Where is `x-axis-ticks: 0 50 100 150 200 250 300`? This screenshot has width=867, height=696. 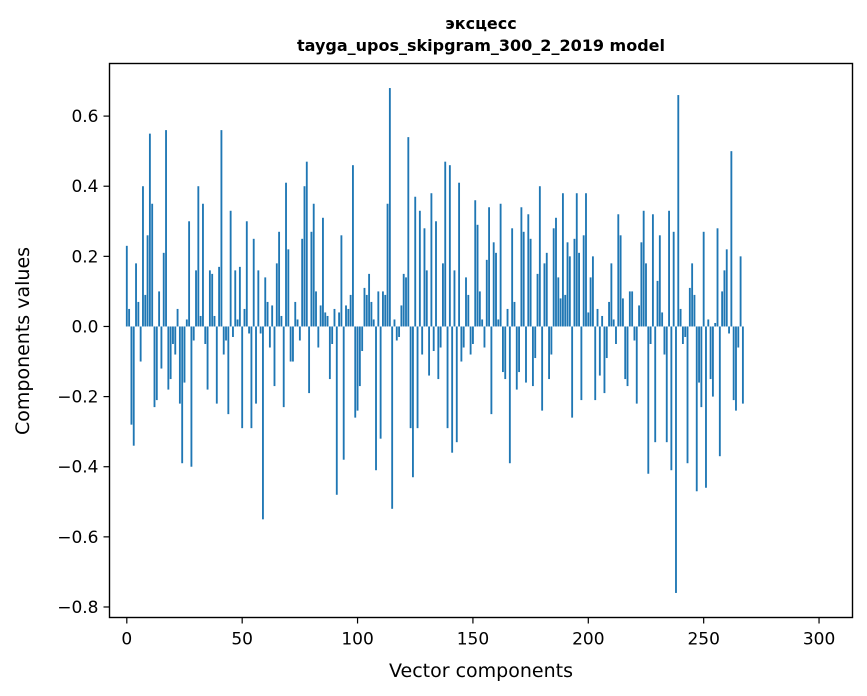 x-axis-ticks: 0 50 100 150 200 250 300 is located at coordinates (478, 633).